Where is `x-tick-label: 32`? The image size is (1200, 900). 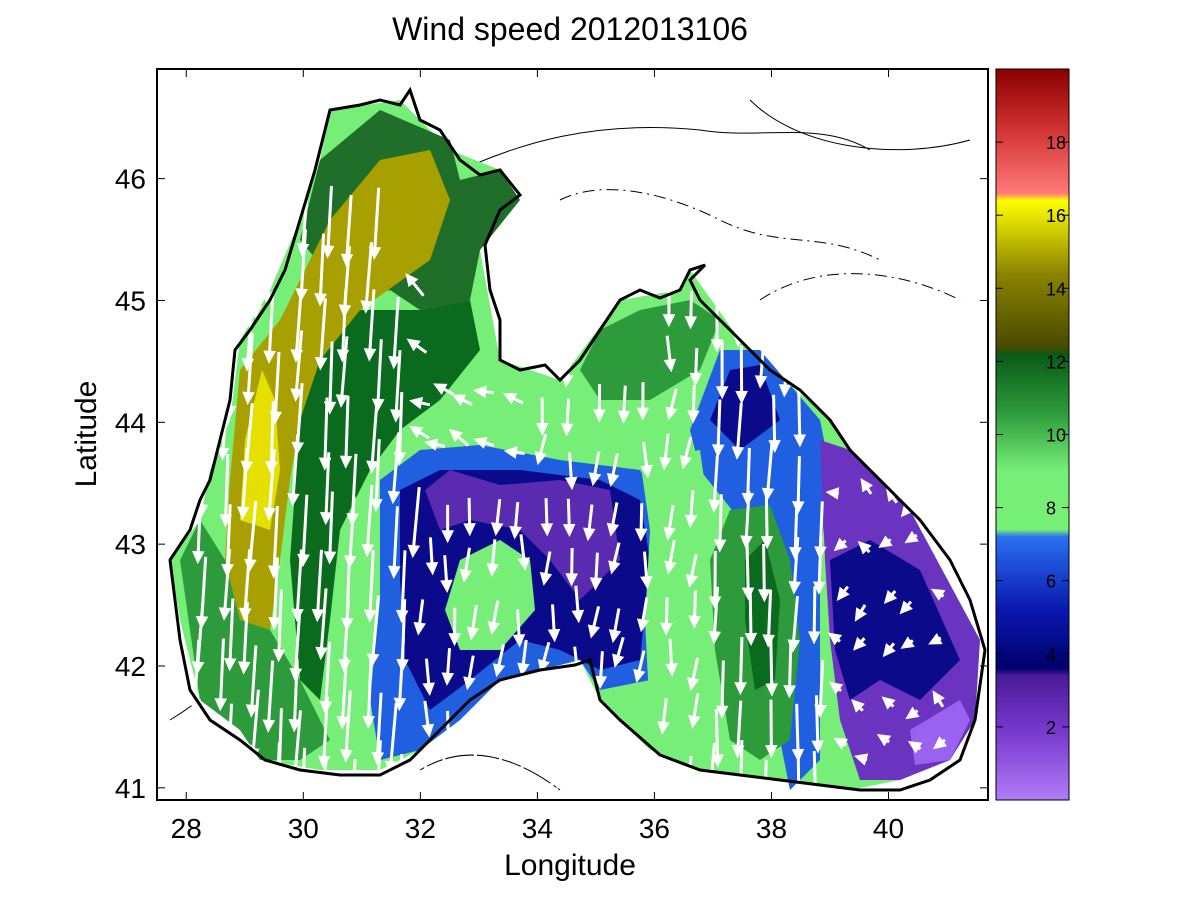 x-tick-label: 32 is located at coordinates (420, 828).